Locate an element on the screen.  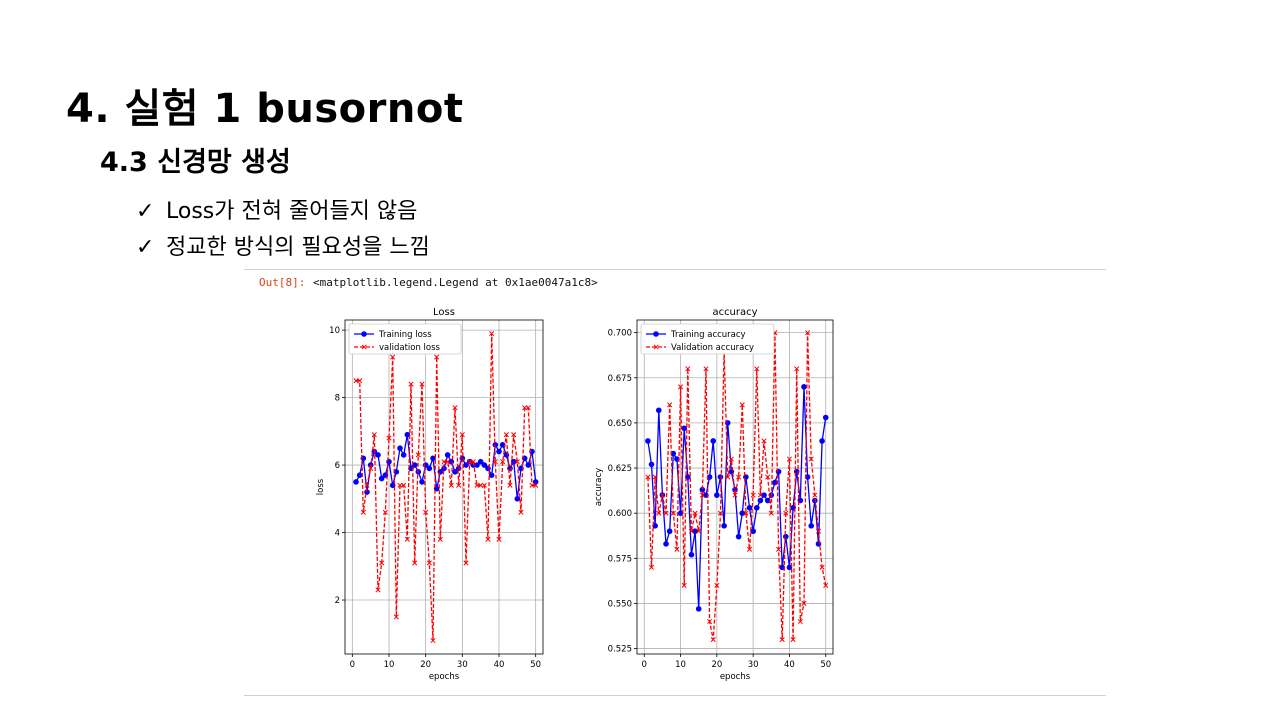
bullet-list: ✓ Loss가 전혀 줄어들지 않음 ✓ 정교한 방식의 필요성을 느낌 is located at coordinates (283, 230).